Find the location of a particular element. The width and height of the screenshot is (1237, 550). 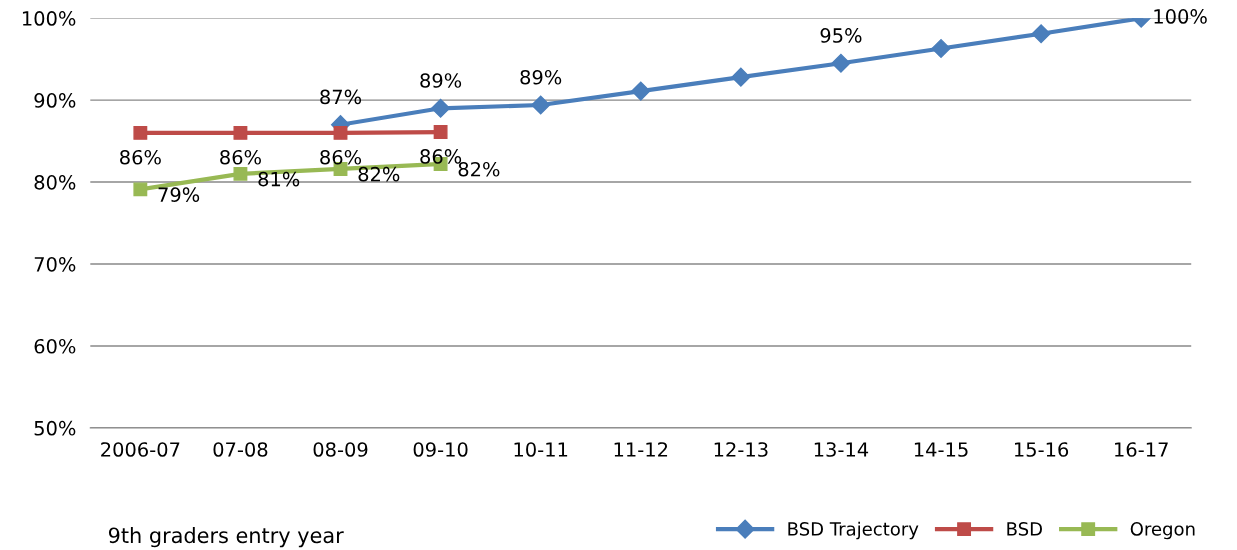

y-tick-label: 70% is located at coordinates (55, 264).